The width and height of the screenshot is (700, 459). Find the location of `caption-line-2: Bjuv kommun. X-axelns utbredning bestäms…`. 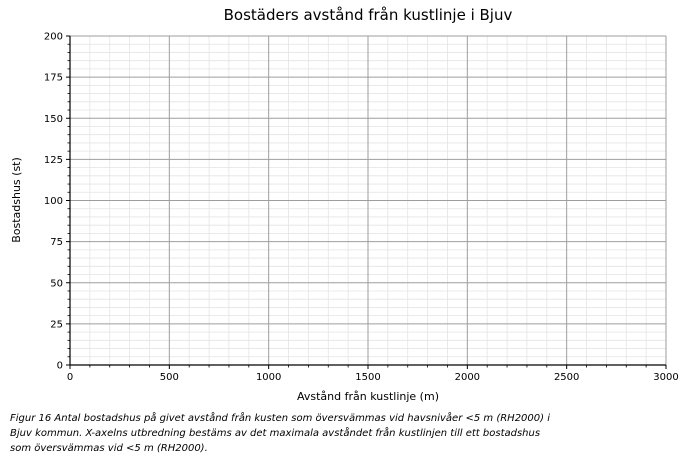

caption-line-2: Bjuv kommun. X-axelns utbredning bestäms… is located at coordinates (275, 433).